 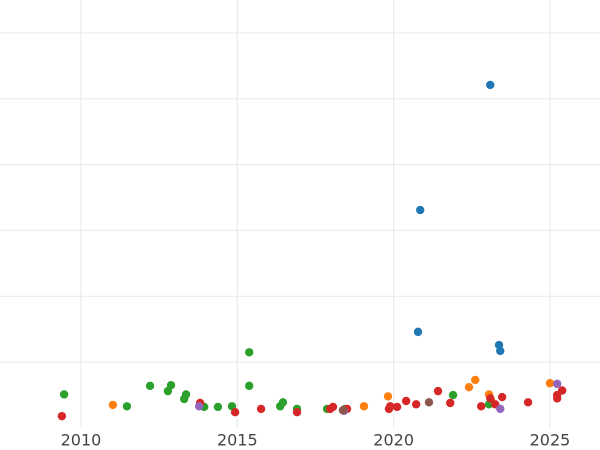 What do you see at coordinates (81, 440) in the screenshot?
I see `x-tick-label: 2010` at bounding box center [81, 440].